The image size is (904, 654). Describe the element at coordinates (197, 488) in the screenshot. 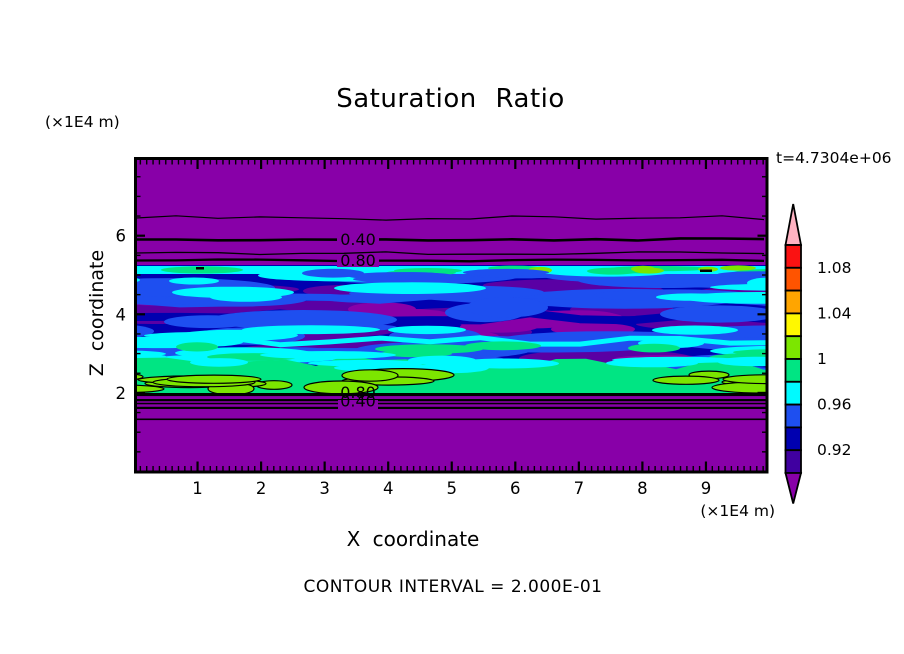

I see `x-tick-label: 1` at that location.